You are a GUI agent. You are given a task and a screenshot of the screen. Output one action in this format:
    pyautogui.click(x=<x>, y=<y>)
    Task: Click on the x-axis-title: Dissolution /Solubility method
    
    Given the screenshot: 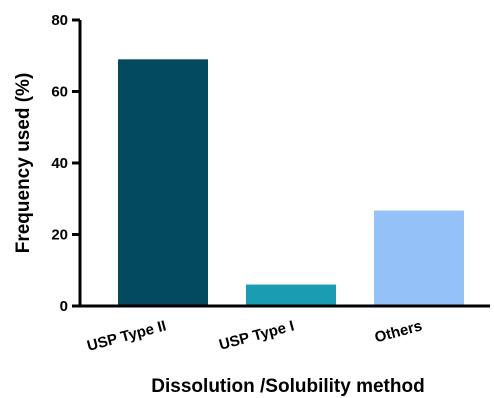 What is the action you would take?
    pyautogui.click(x=287, y=386)
    